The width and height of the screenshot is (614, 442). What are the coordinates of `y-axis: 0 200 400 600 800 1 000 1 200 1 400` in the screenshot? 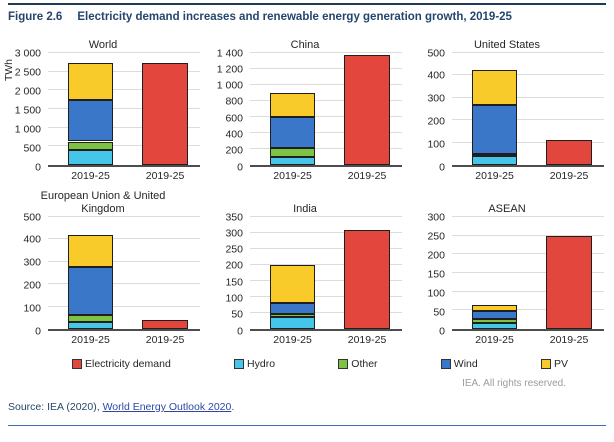 It's located at (227, 110).